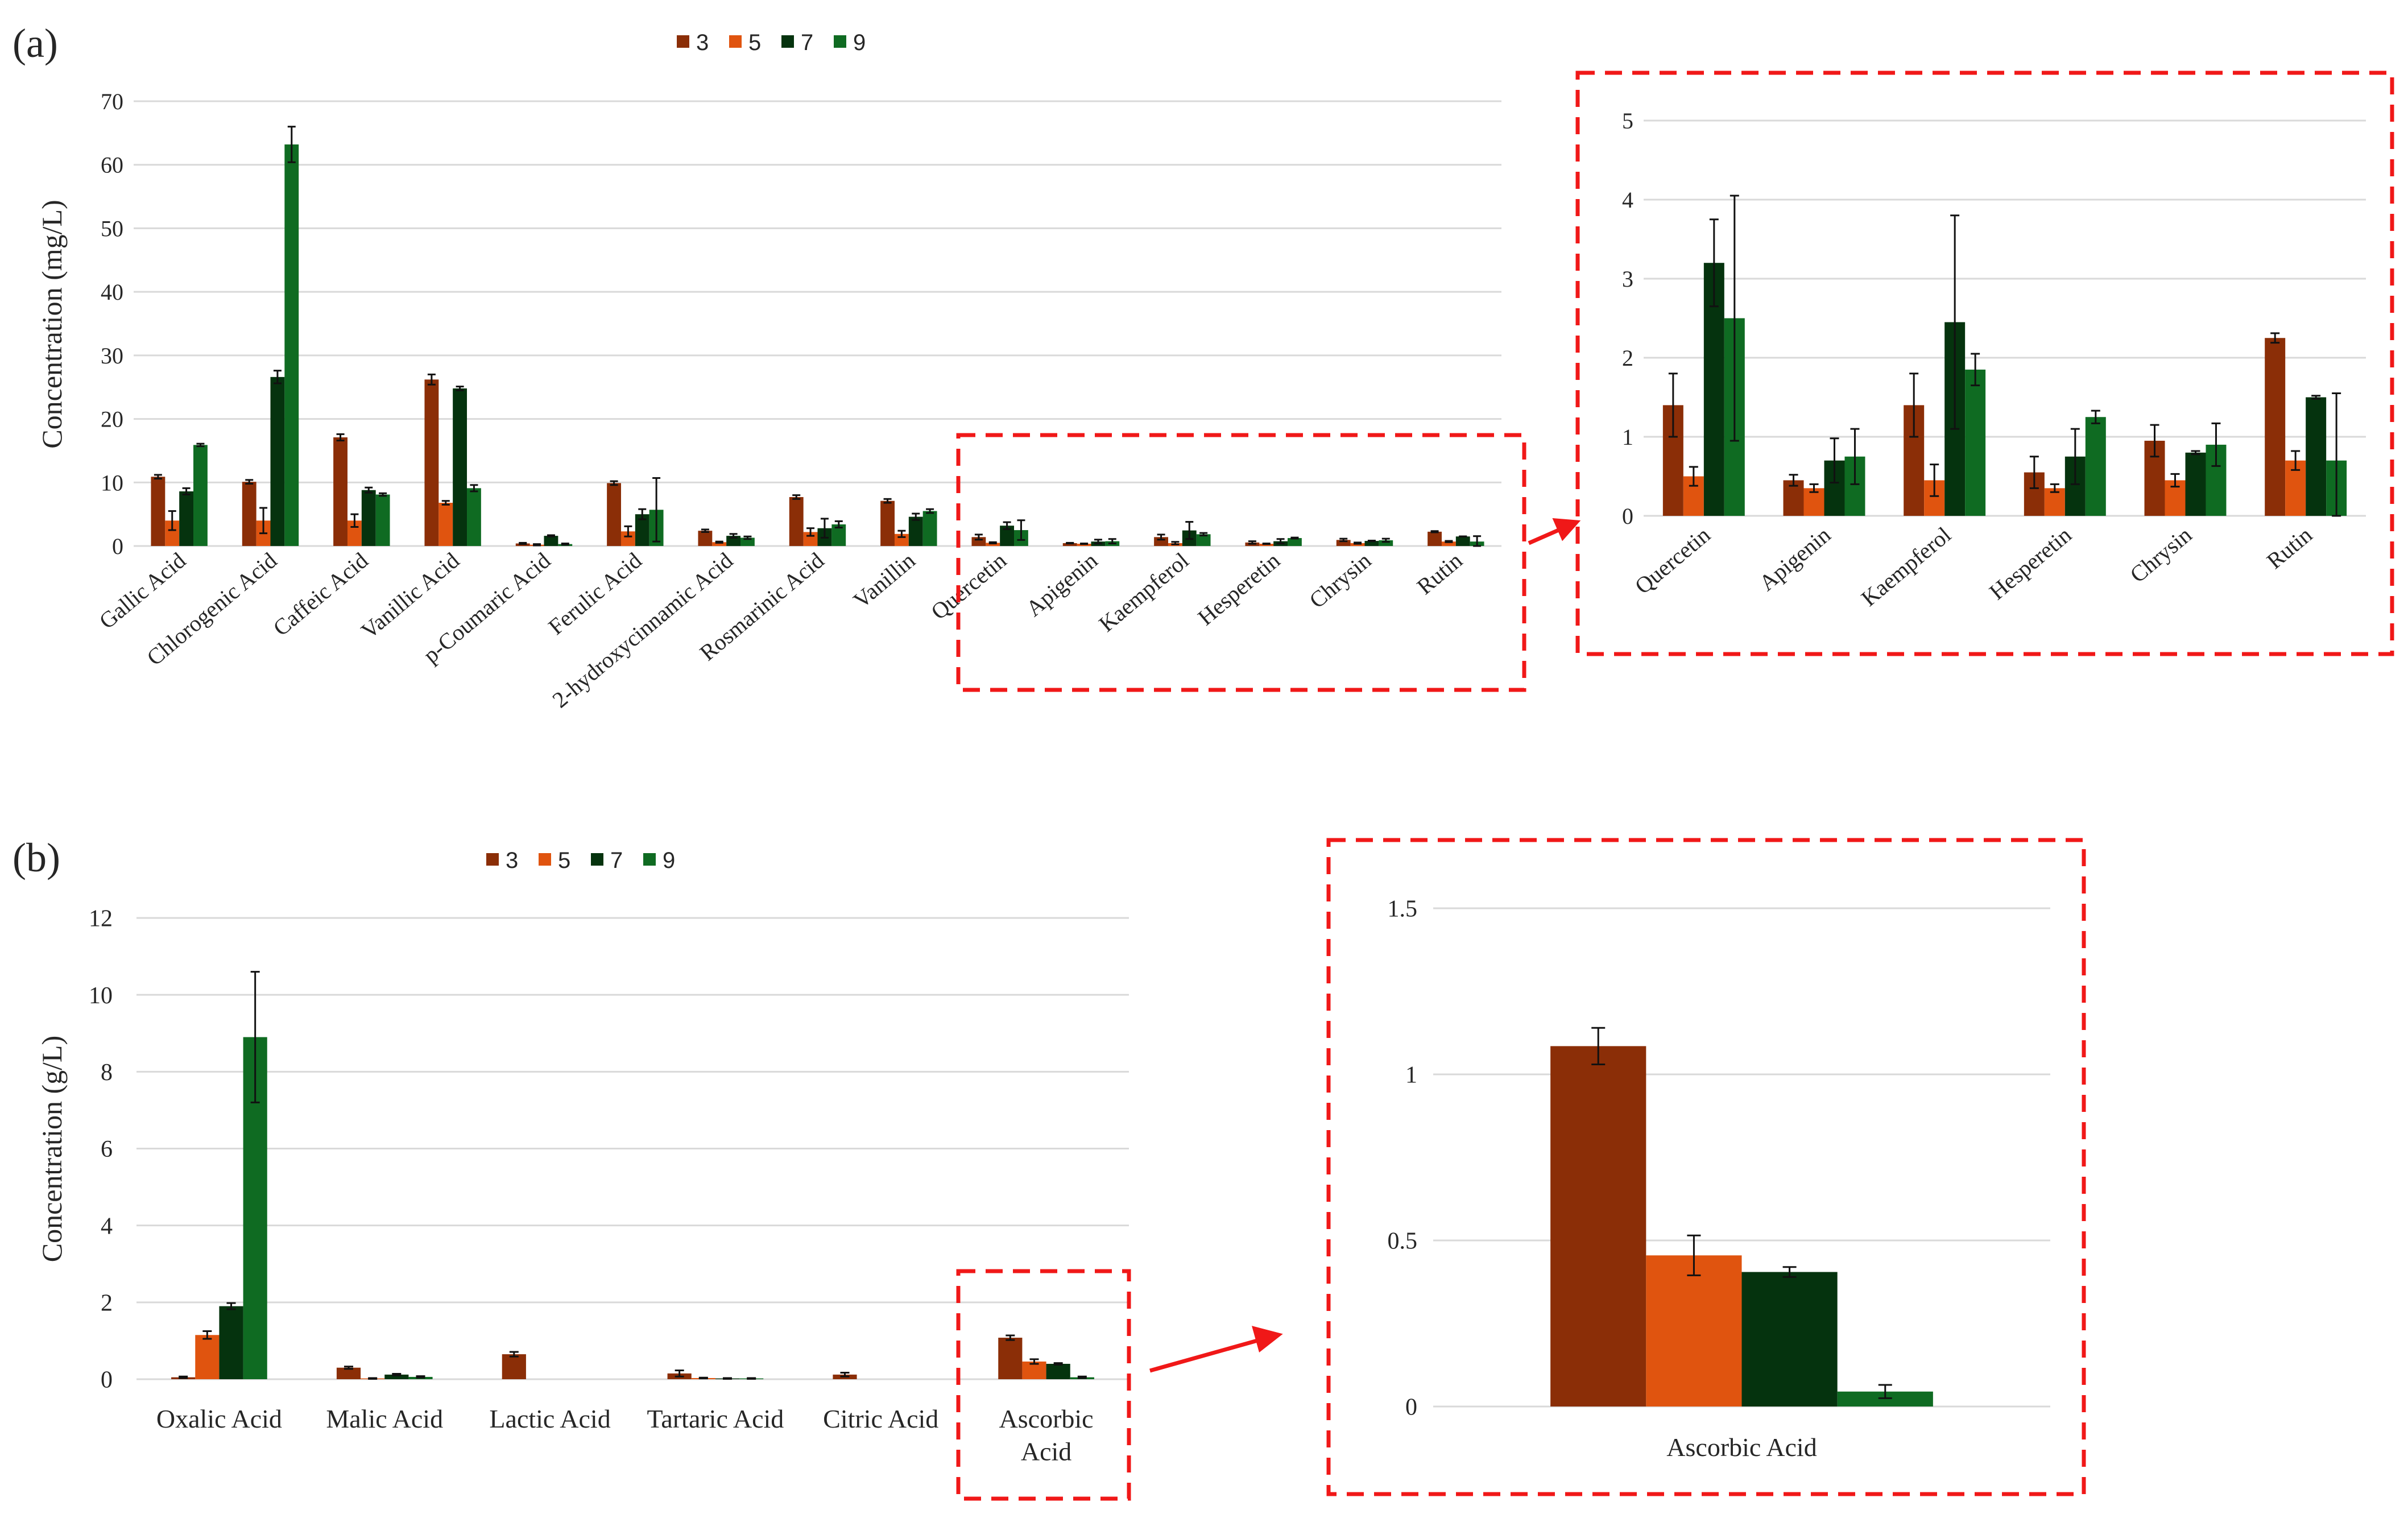 This screenshot has height=1514, width=2408. What do you see at coordinates (1403, 909) in the screenshot?
I see `y-tick-label: 1.5` at bounding box center [1403, 909].